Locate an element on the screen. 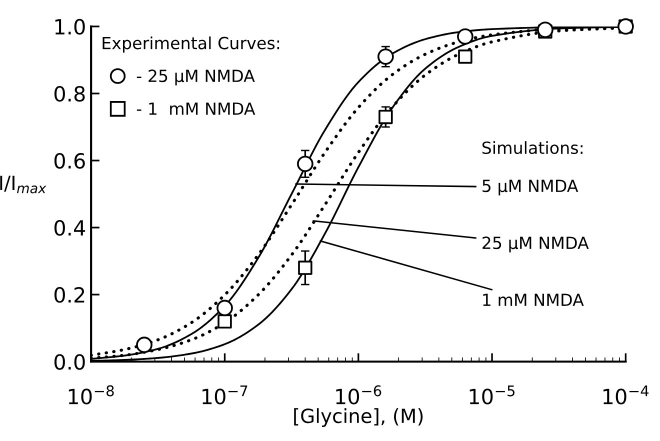 This screenshot has height=441, width=660. y-axis-title: I/I$_{max}$ is located at coordinates (23, 185).